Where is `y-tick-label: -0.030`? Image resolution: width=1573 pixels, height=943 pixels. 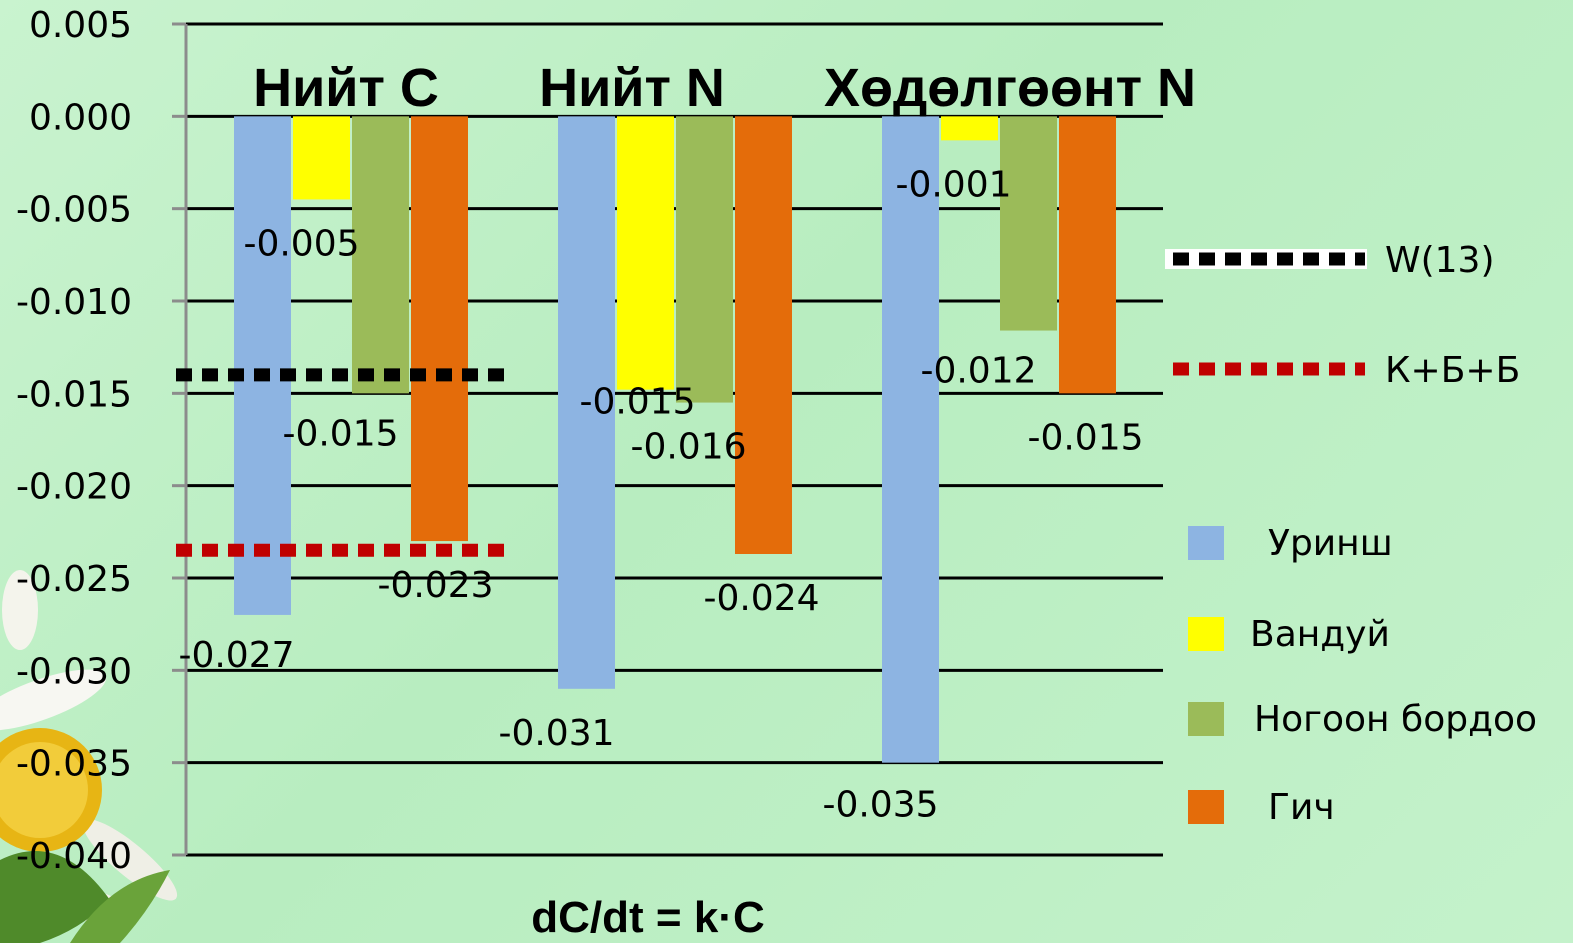
y-tick-label: -0.030 is located at coordinates (74, 671).